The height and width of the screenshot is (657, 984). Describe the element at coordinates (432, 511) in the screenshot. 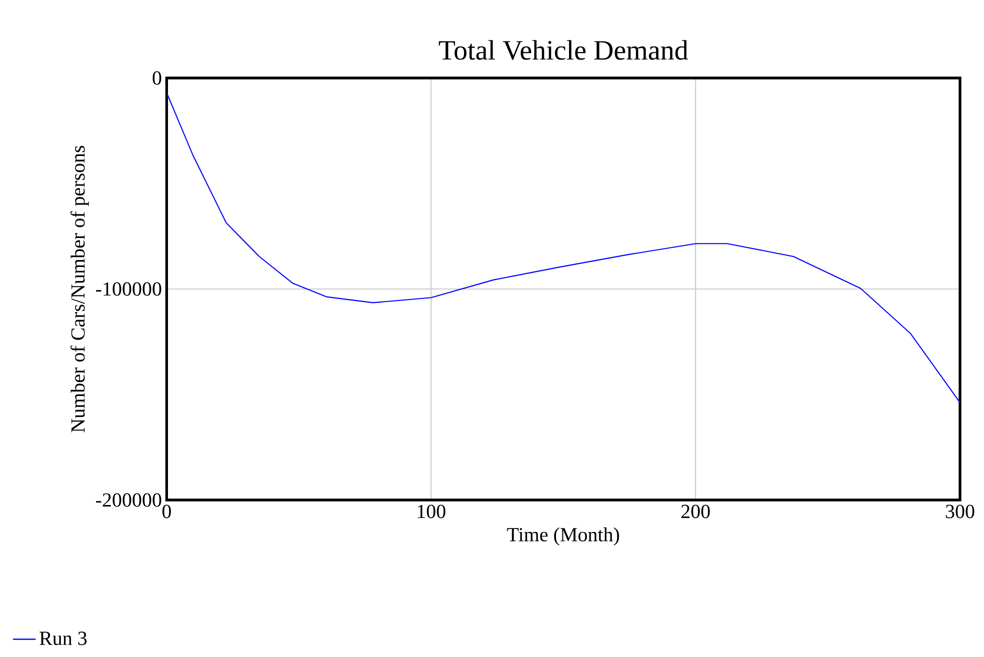

I see `x-tick-label: 100` at that location.